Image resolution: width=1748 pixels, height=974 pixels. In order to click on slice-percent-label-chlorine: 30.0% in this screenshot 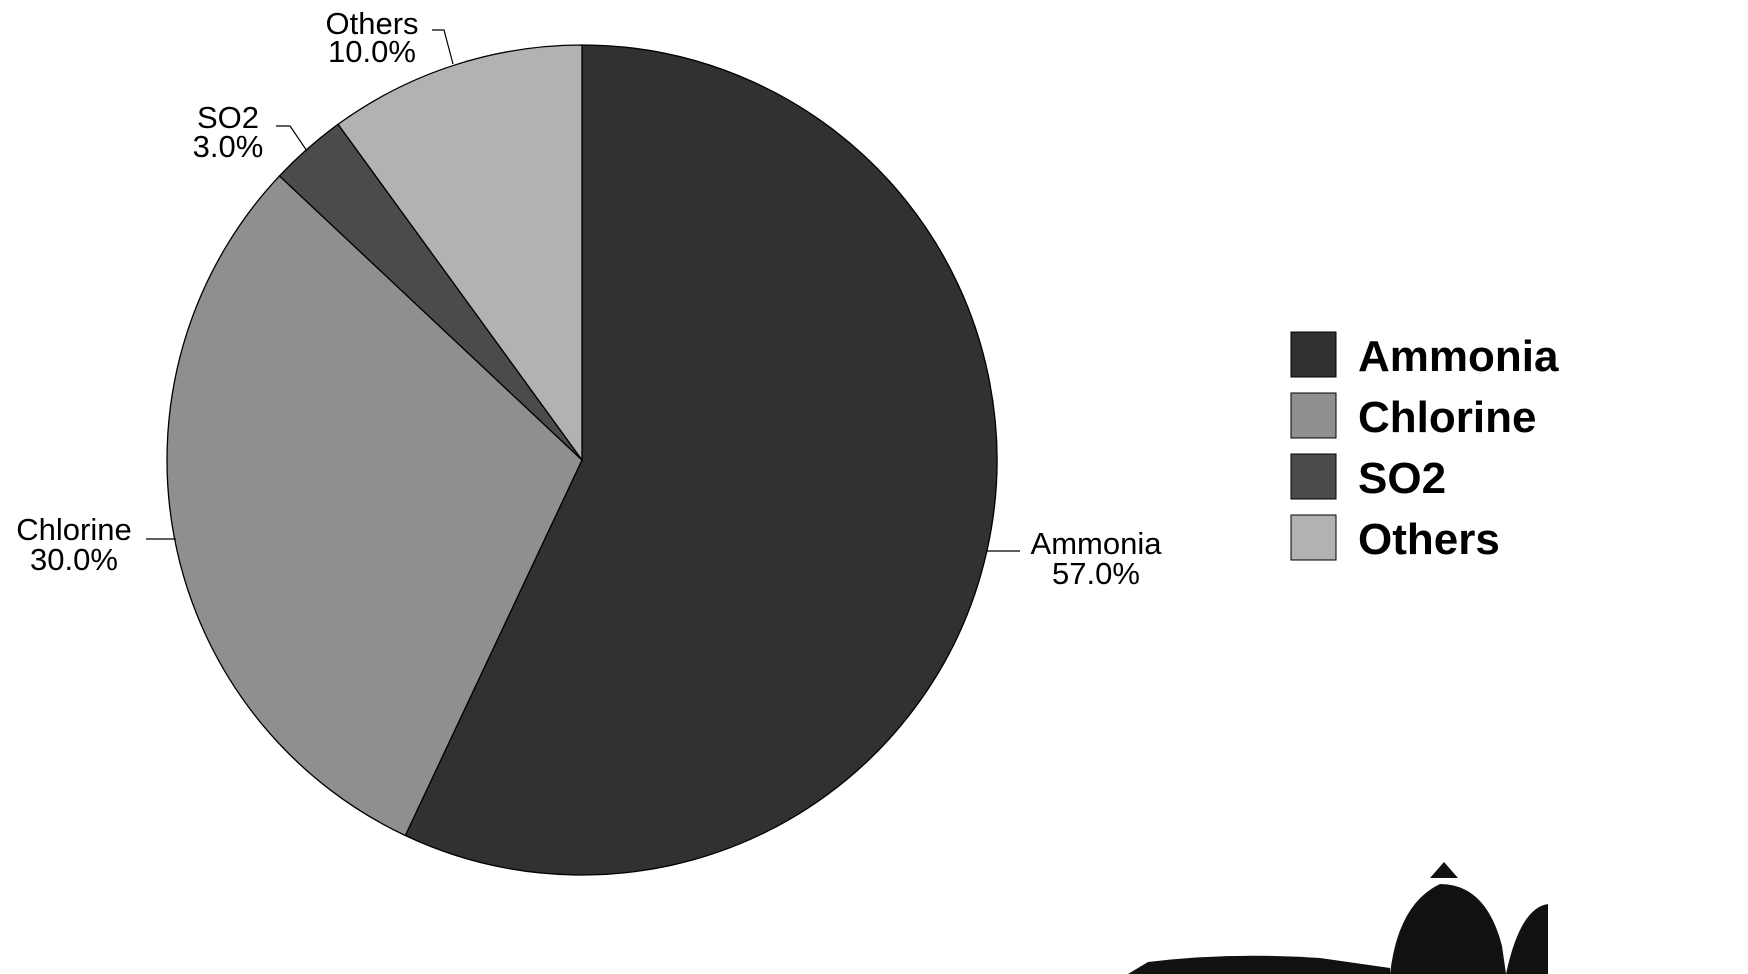, I will do `click(74, 559)`.